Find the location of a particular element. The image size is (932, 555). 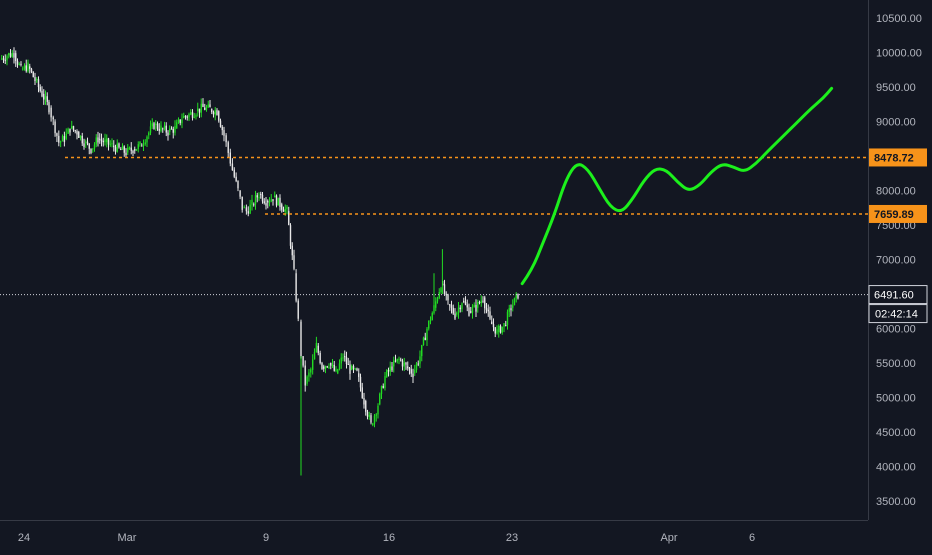

y-tick-label: 6000.00 is located at coordinates (896, 330).